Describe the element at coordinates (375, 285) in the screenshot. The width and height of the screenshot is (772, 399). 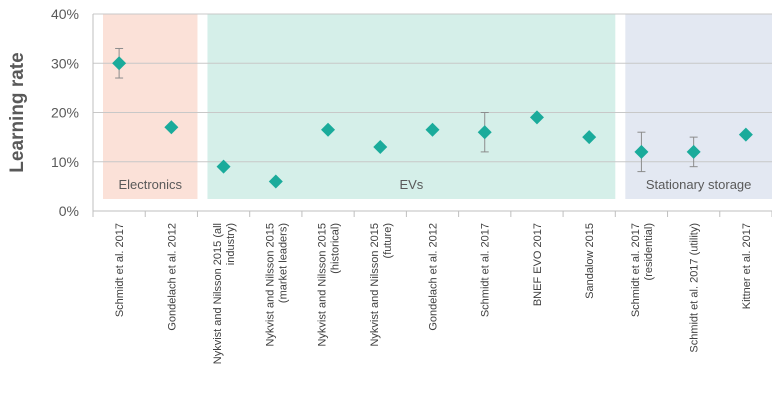
I see `category-label-5-line-0: Nykvist and Nilsson 2015` at that location.